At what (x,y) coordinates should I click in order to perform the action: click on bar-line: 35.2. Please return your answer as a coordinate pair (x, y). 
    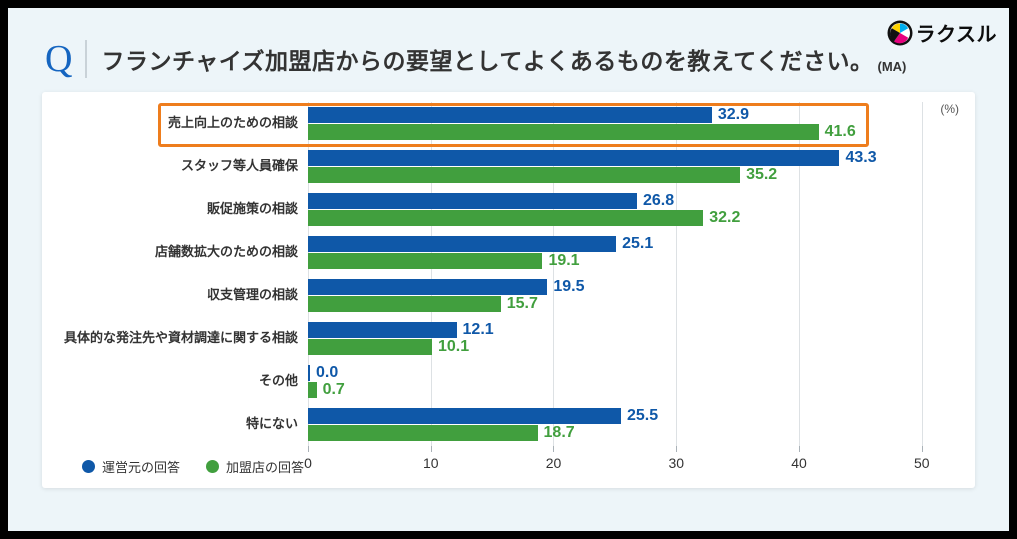
    Looking at the image, I should click on (635, 175).